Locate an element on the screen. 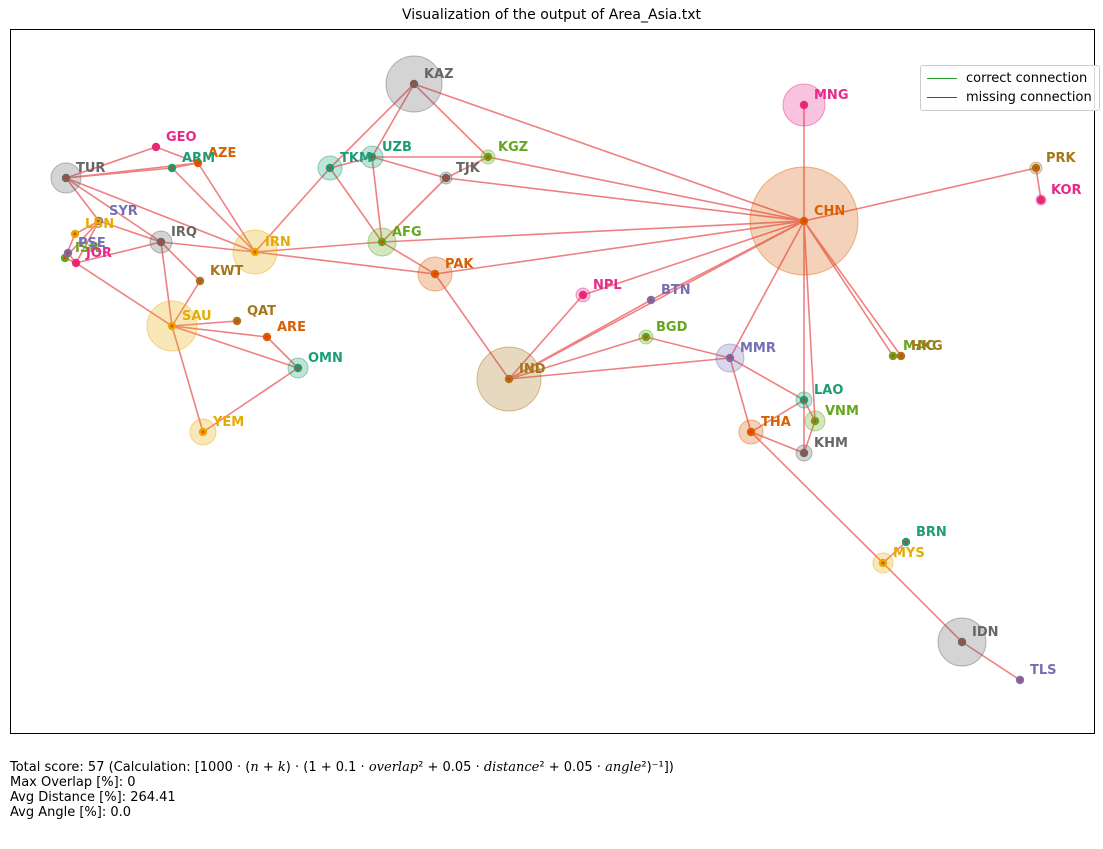  node-label-khm: KHM is located at coordinates (831, 443).